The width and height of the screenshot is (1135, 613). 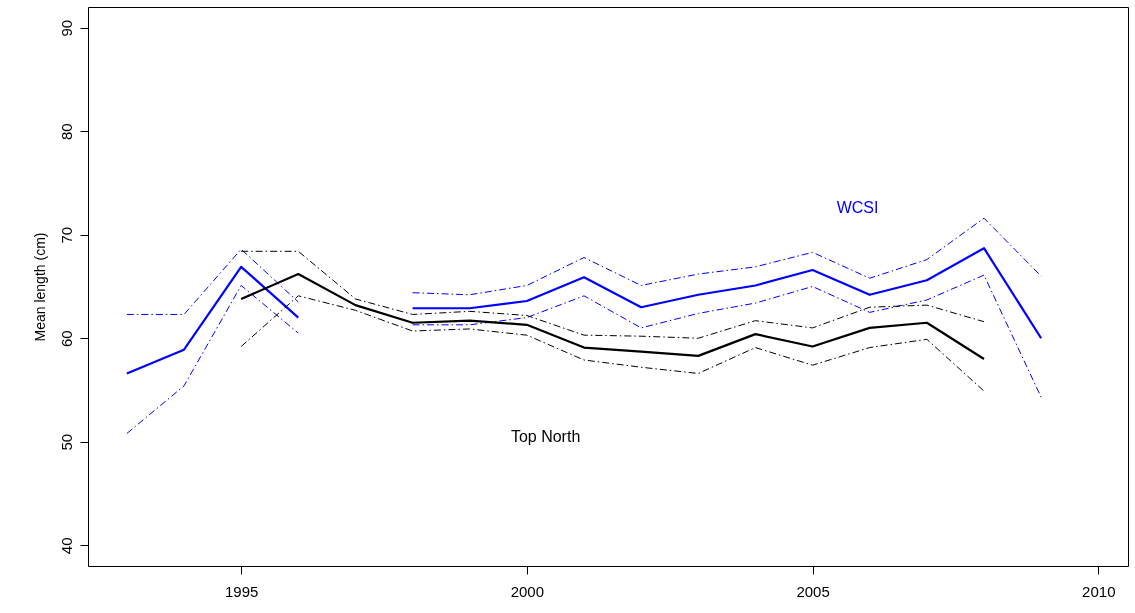 I want to click on x-tick-label: 2005, so click(x=813, y=591).